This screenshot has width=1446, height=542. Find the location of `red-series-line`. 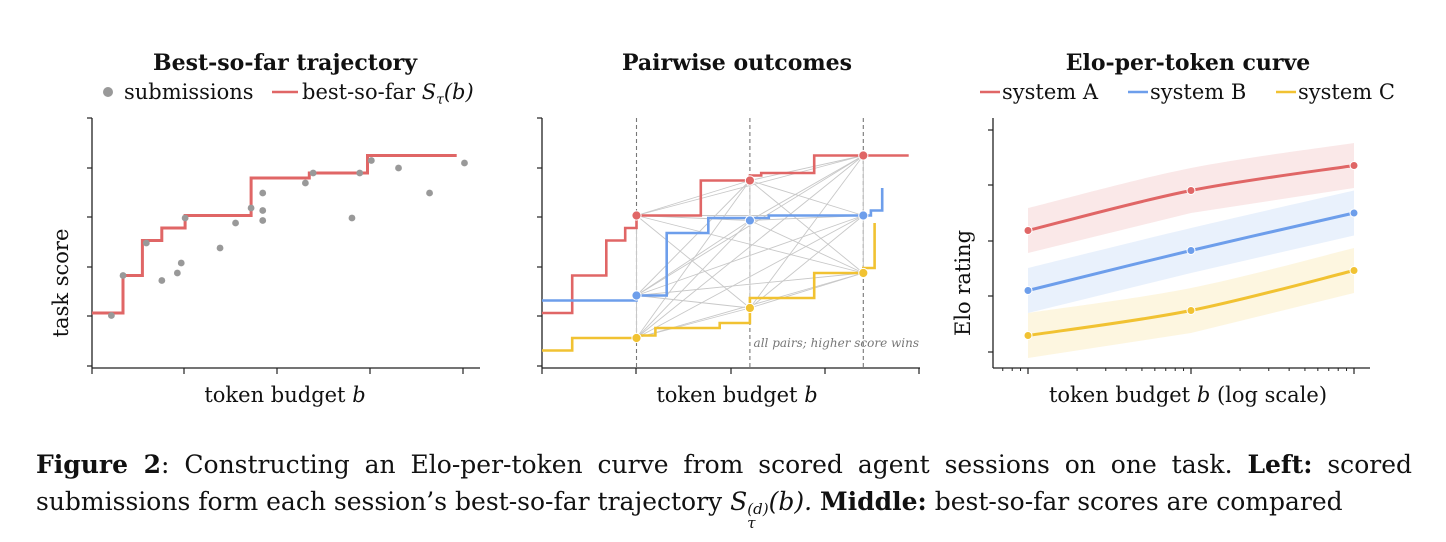

red-series-line is located at coordinates (725, 234).